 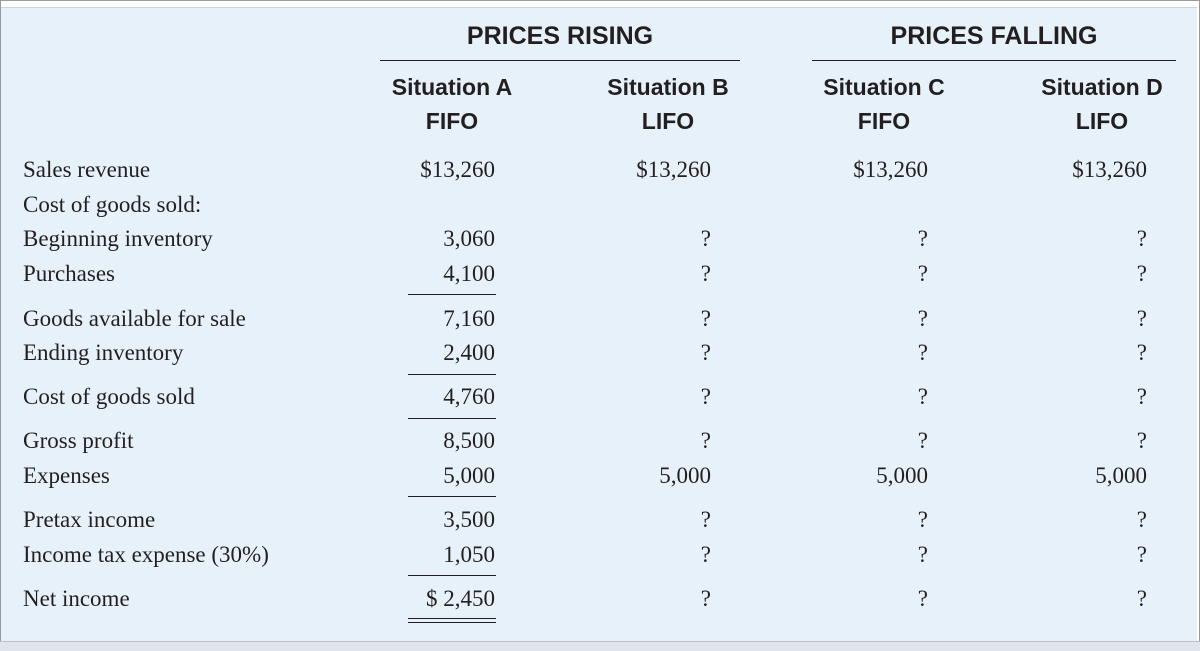 I want to click on column-header-situation-d: Situation D, so click(x=1102, y=87).